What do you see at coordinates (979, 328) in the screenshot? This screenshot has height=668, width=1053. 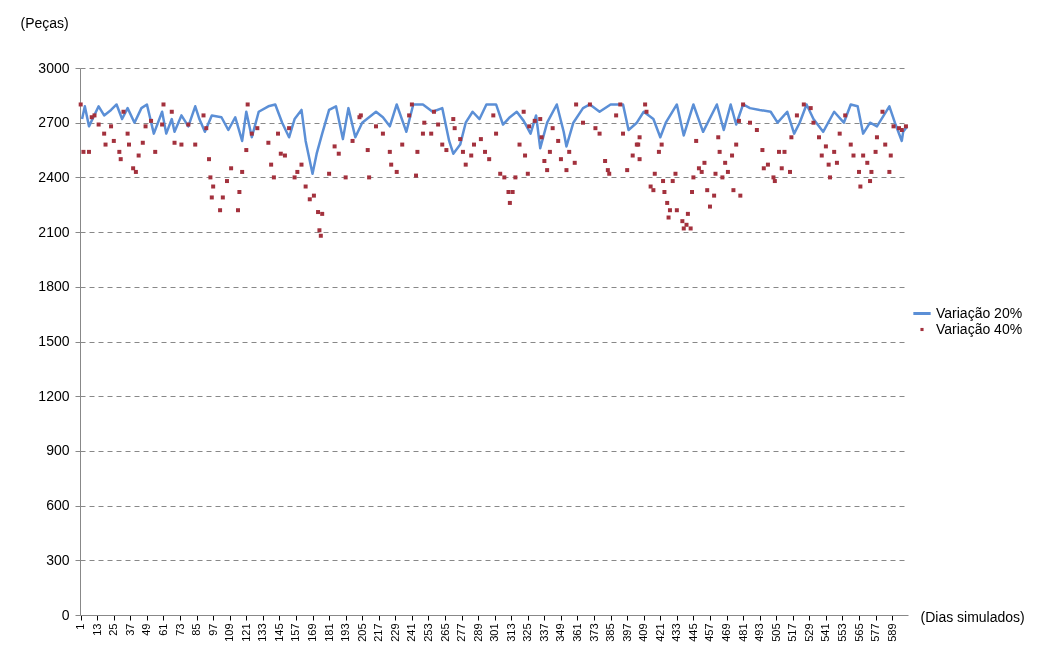 I see `legend-label: Variação 40%` at bounding box center [979, 328].